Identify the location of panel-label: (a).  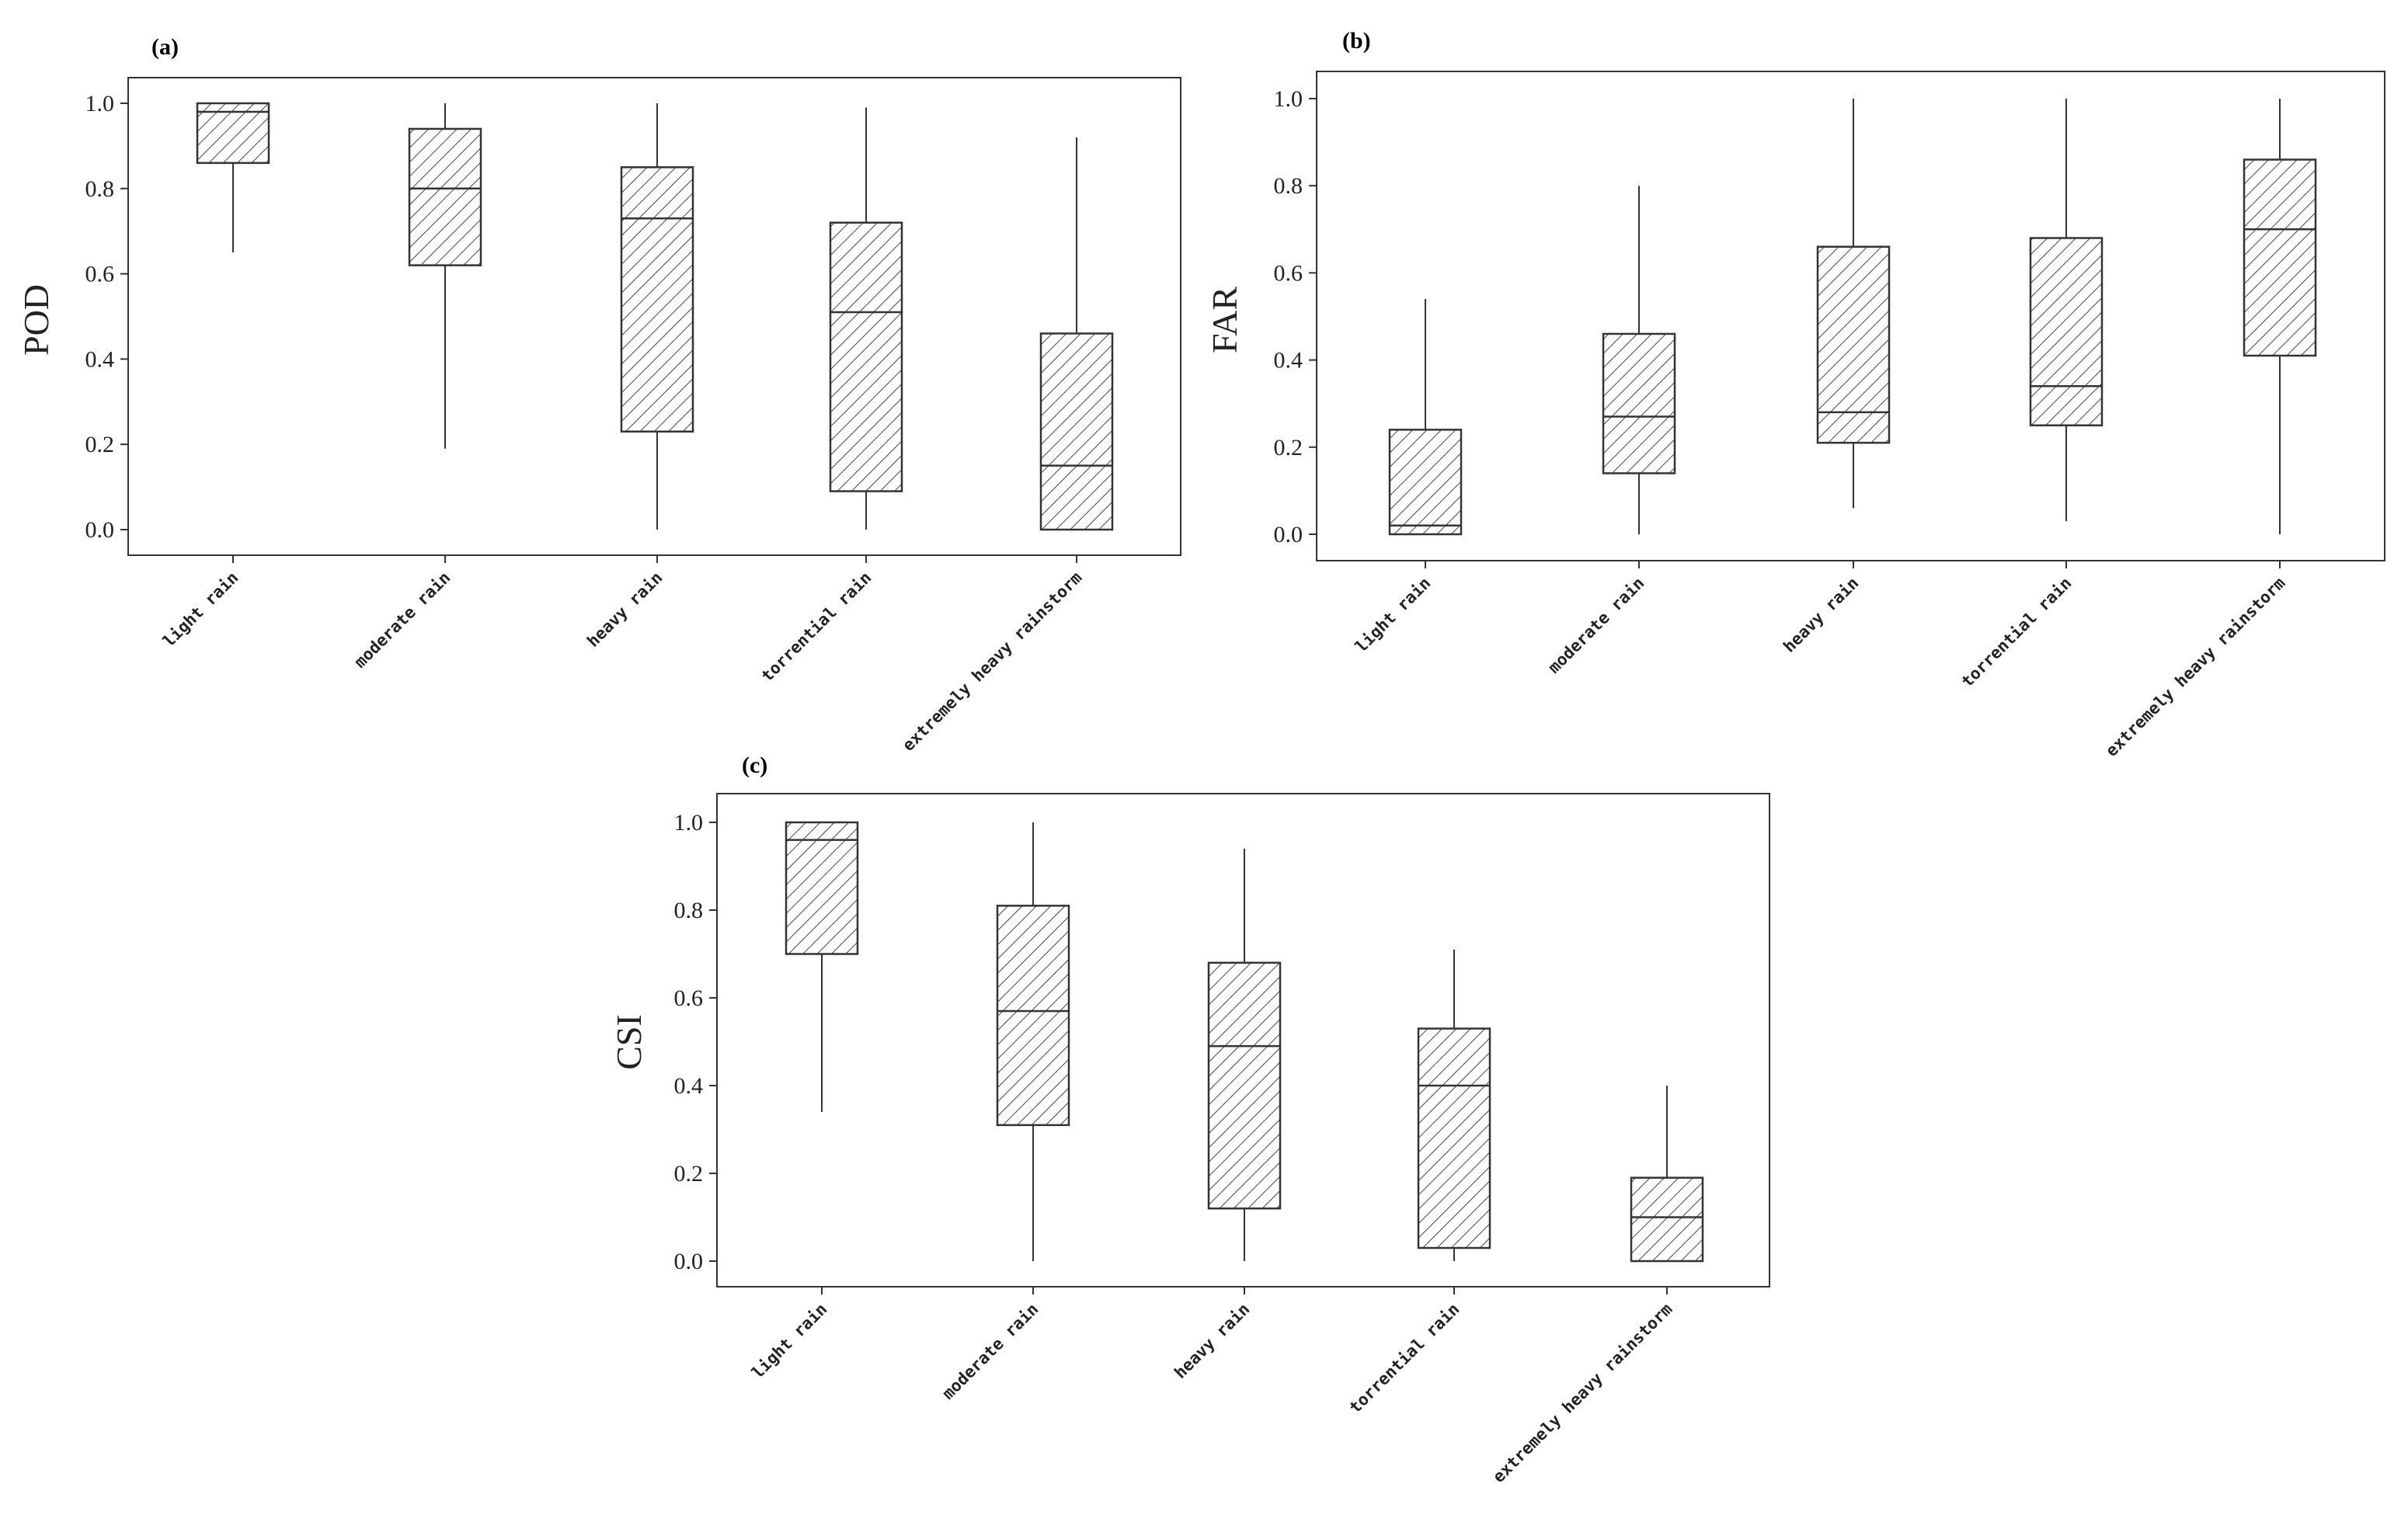
(165, 47).